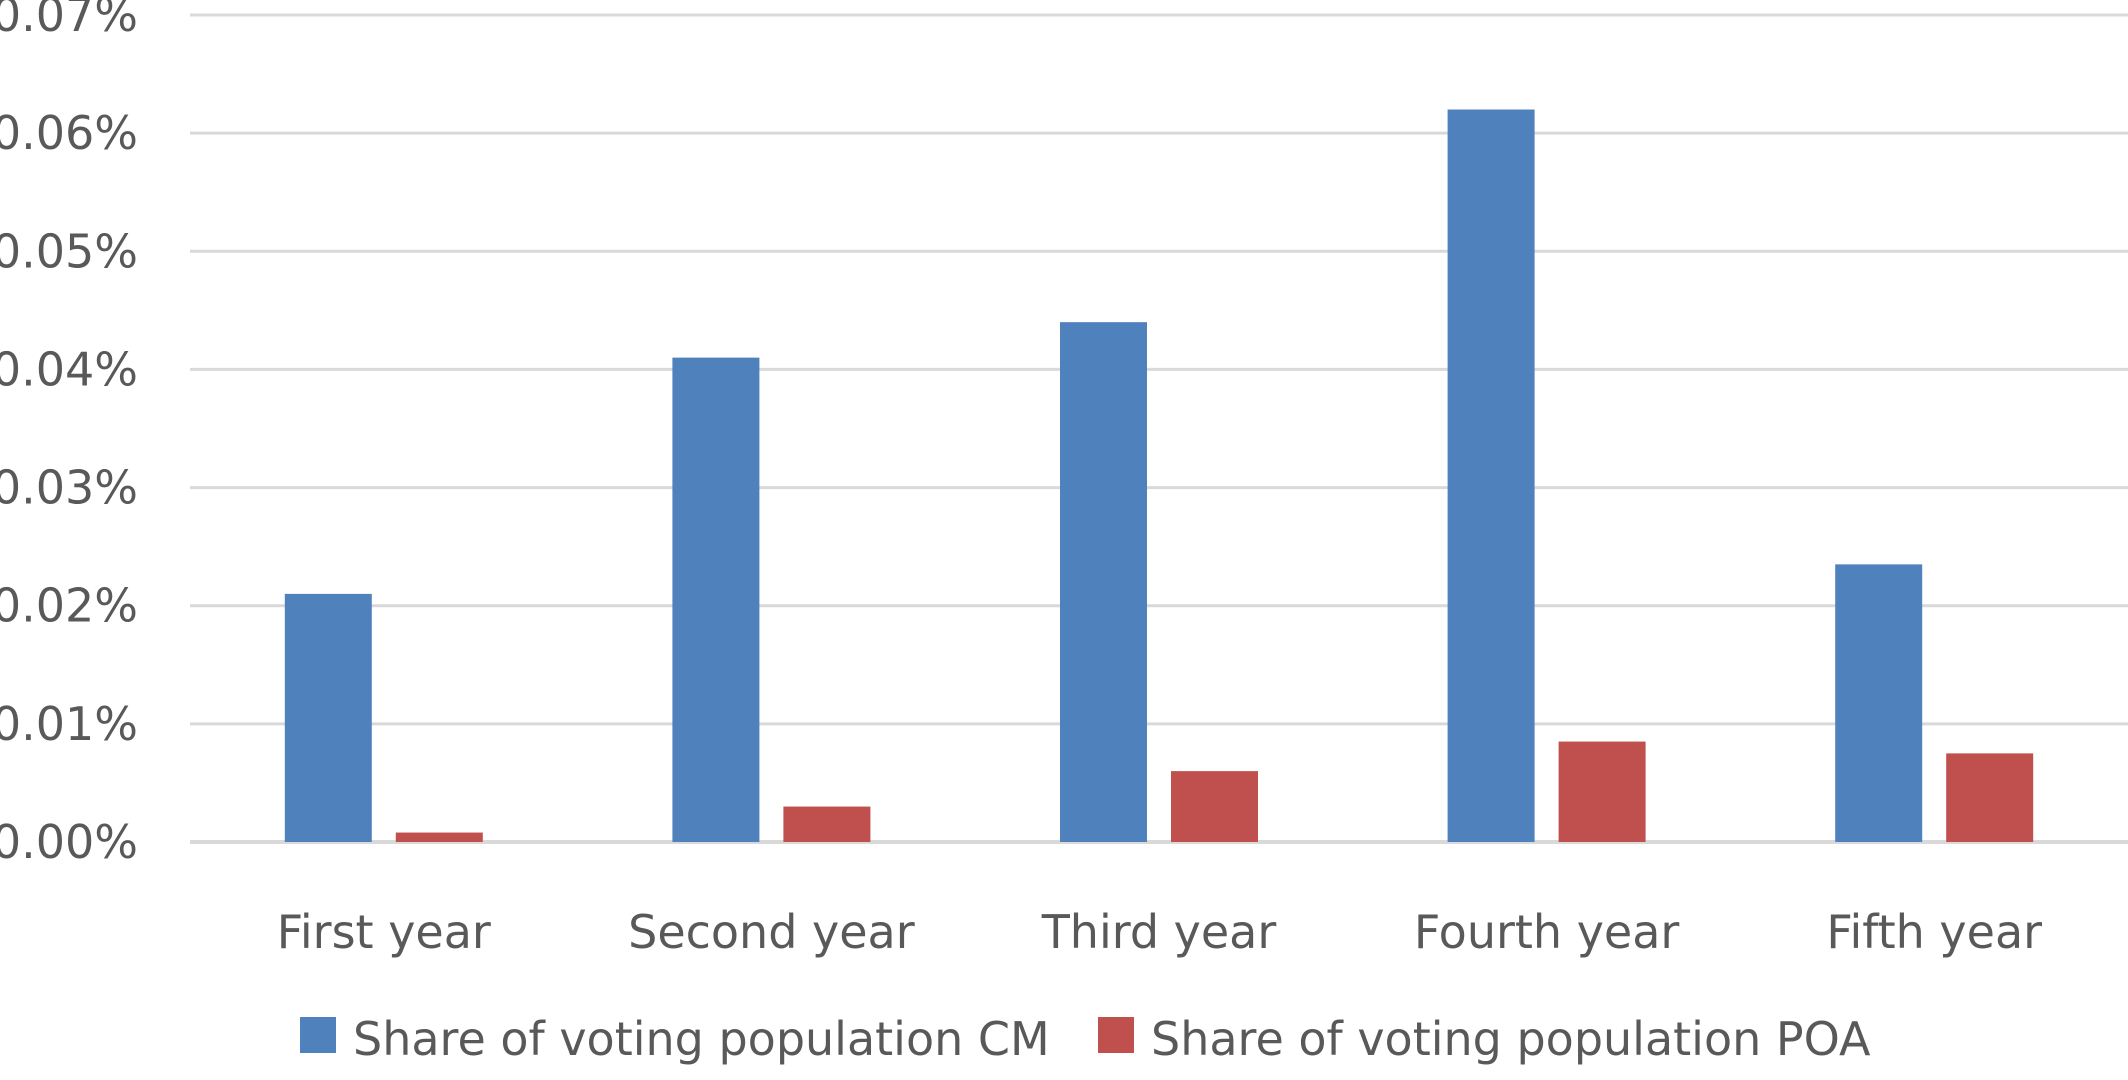  What do you see at coordinates (69, 251) in the screenshot?
I see `y-tick-label: 0.05%` at bounding box center [69, 251].